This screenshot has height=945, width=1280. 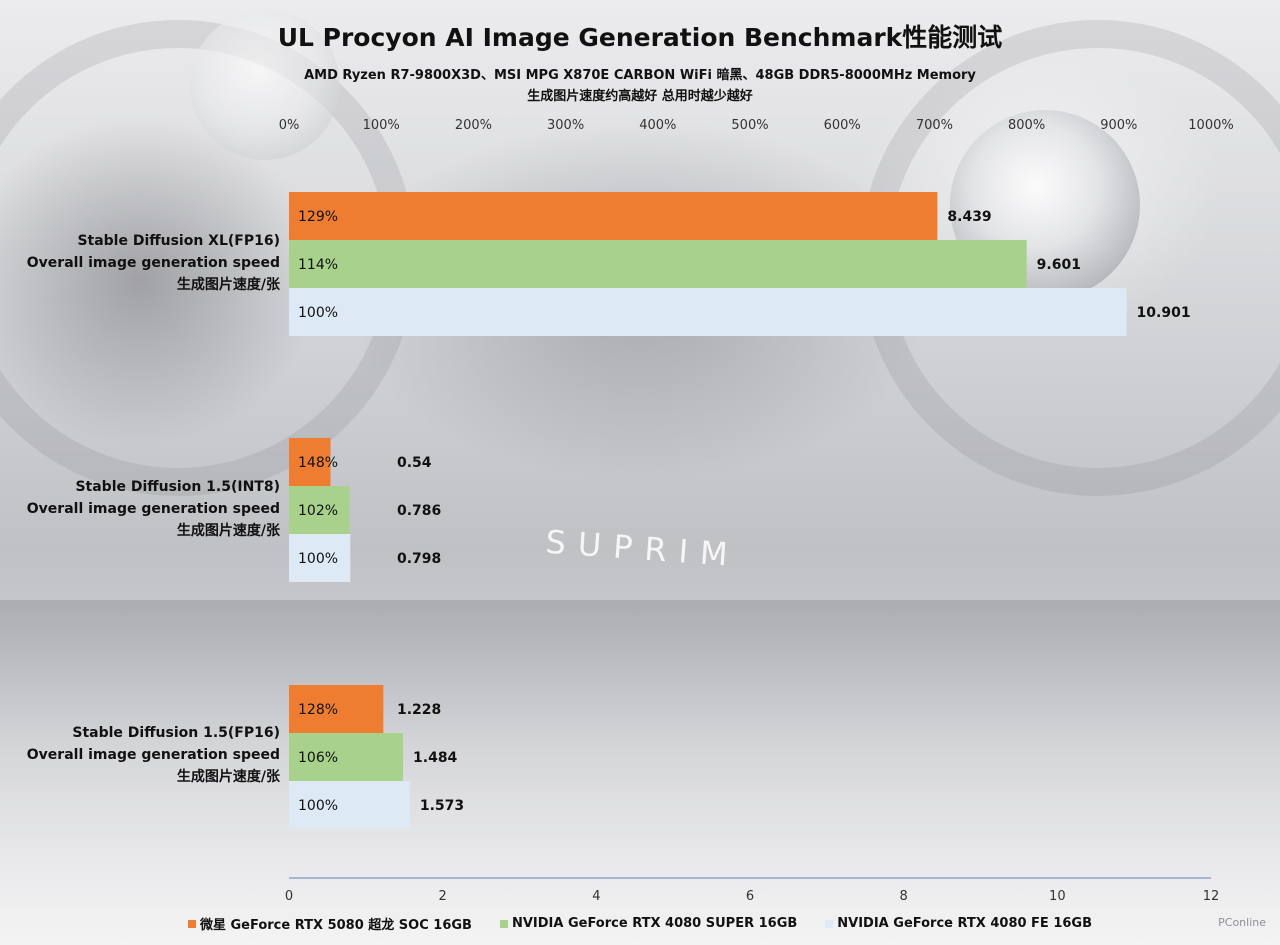 I want to click on legend-item-rtx4080-super: NVIDIA GeForce RTX 4080 SUPER 16GB, so click(x=648, y=923).